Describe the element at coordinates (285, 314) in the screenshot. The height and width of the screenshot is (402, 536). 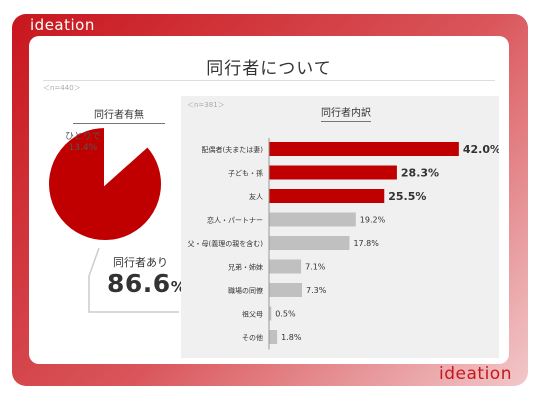
I see `bar-value-label: 0.5%` at that location.